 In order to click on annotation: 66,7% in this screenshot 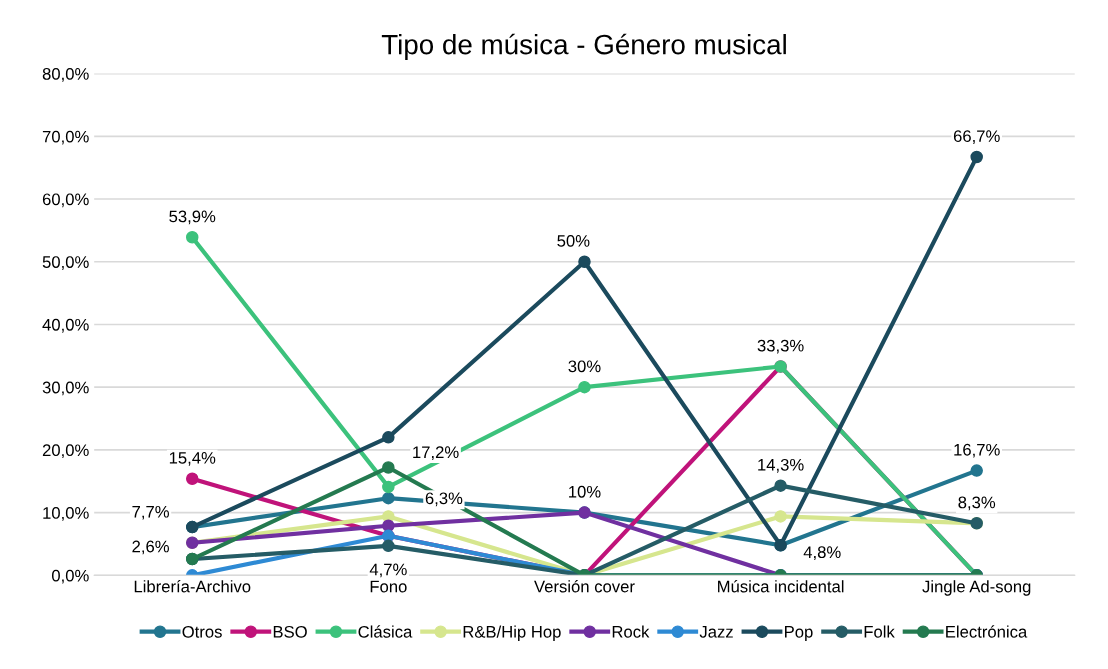, I will do `click(976, 137)`.